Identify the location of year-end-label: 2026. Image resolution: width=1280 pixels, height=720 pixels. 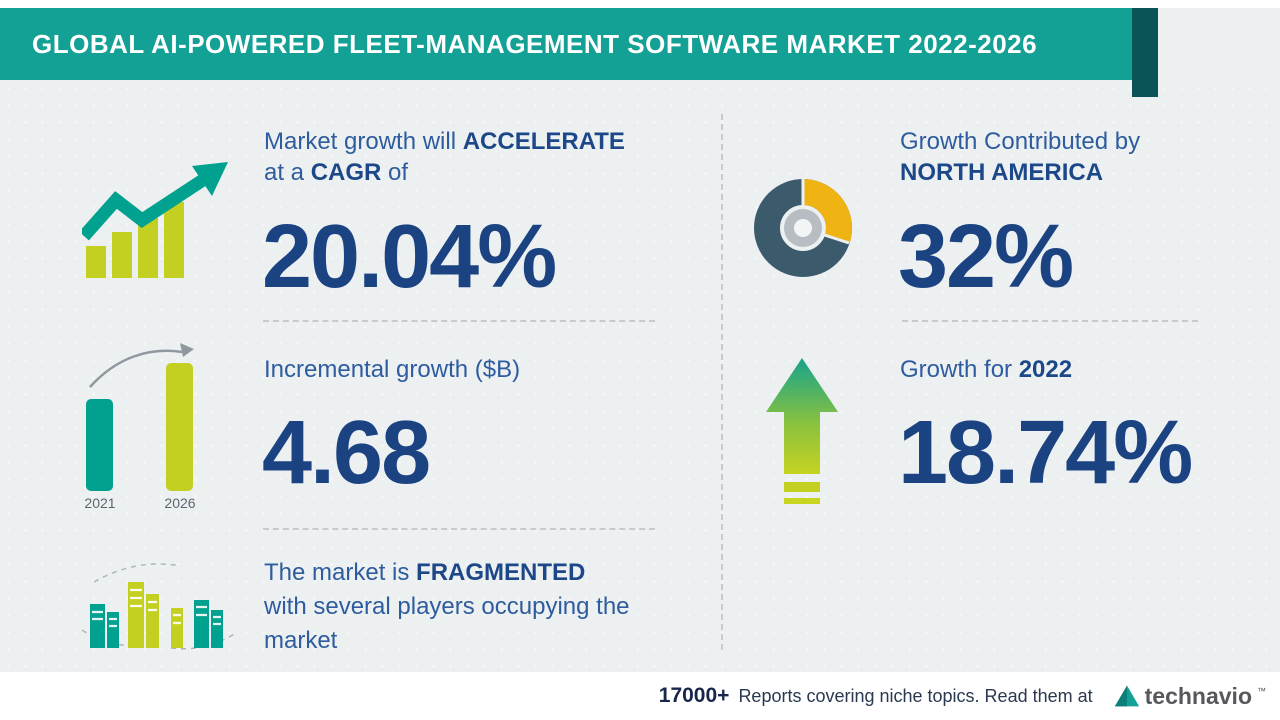
(180, 503).